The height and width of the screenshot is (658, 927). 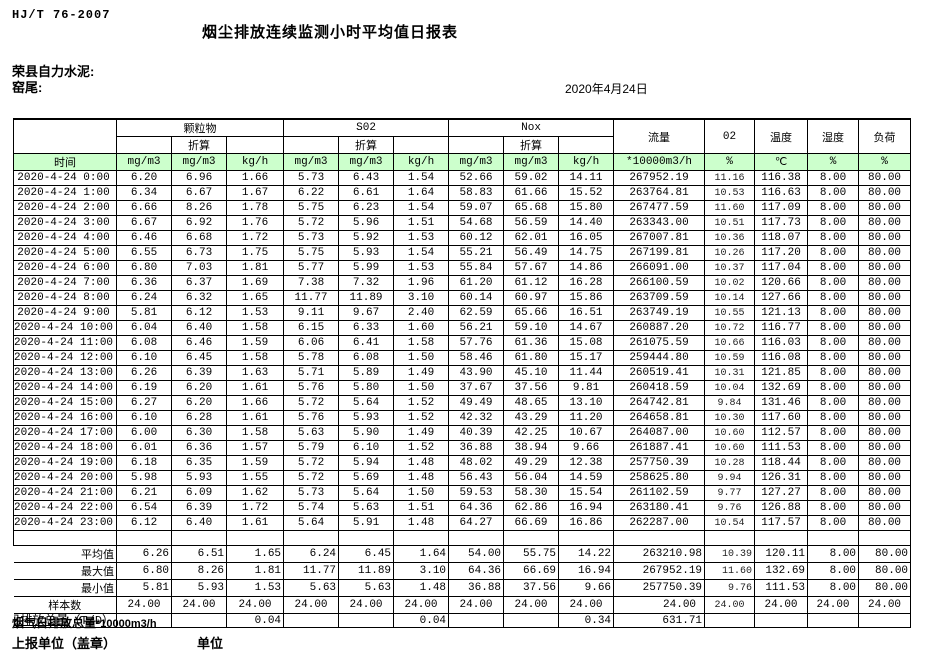 What do you see at coordinates (311, 178) in the screenshot?
I see `data-cell: 5.73` at bounding box center [311, 178].